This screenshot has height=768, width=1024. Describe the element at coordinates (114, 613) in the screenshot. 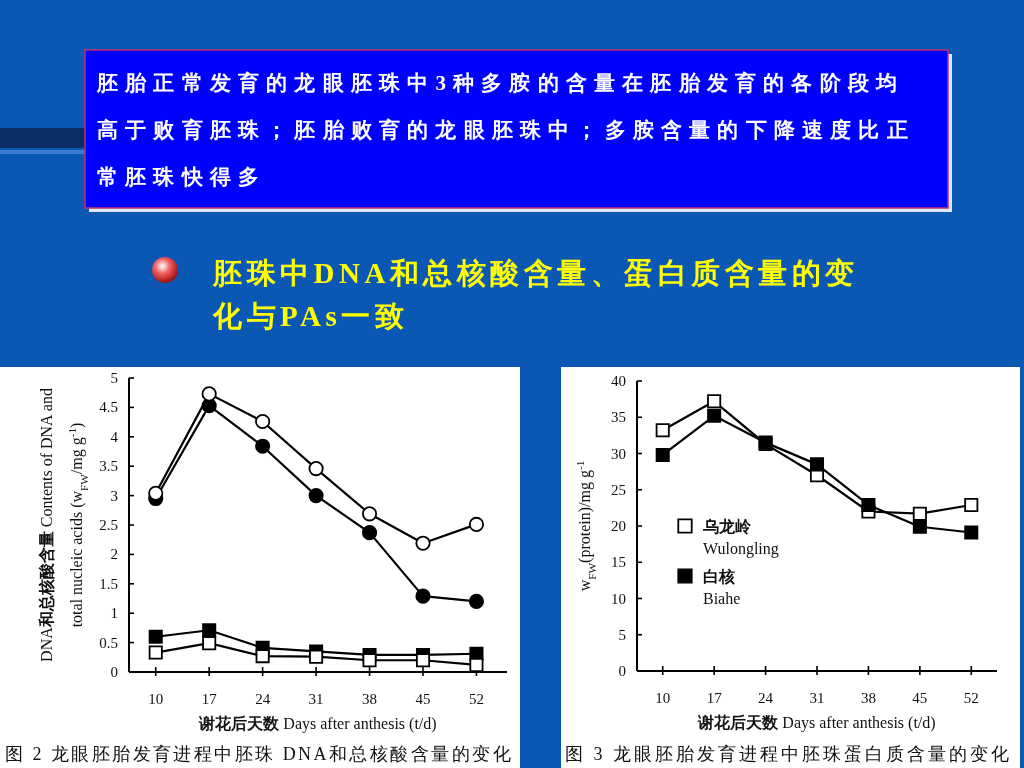

I see `y-tick-label: 1` at that location.